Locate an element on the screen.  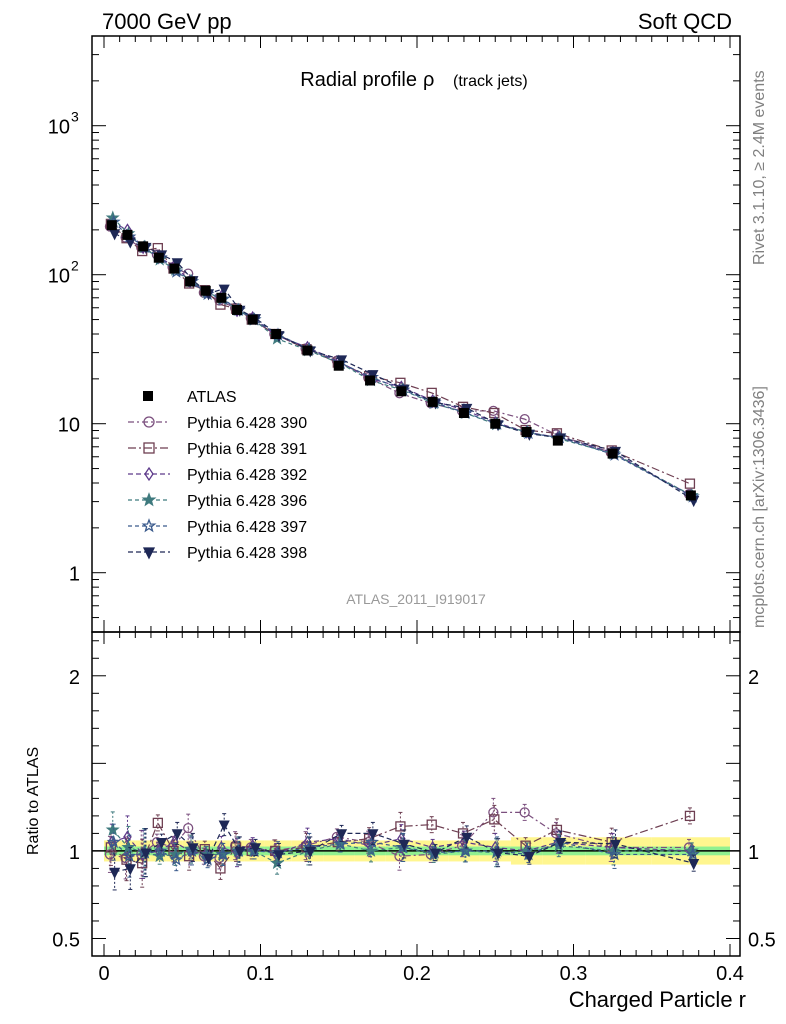
ratio-y-tick-label: 2 is located at coordinates (74, 678).